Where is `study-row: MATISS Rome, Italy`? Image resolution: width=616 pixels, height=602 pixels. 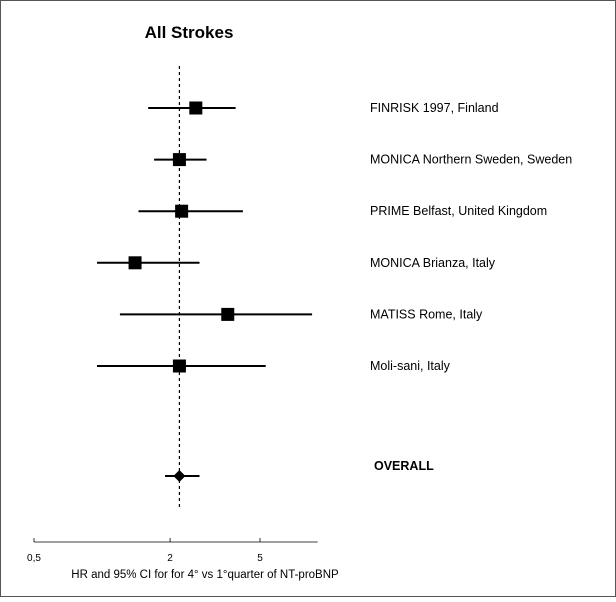 study-row: MATISS Rome, Italy is located at coordinates (301, 314).